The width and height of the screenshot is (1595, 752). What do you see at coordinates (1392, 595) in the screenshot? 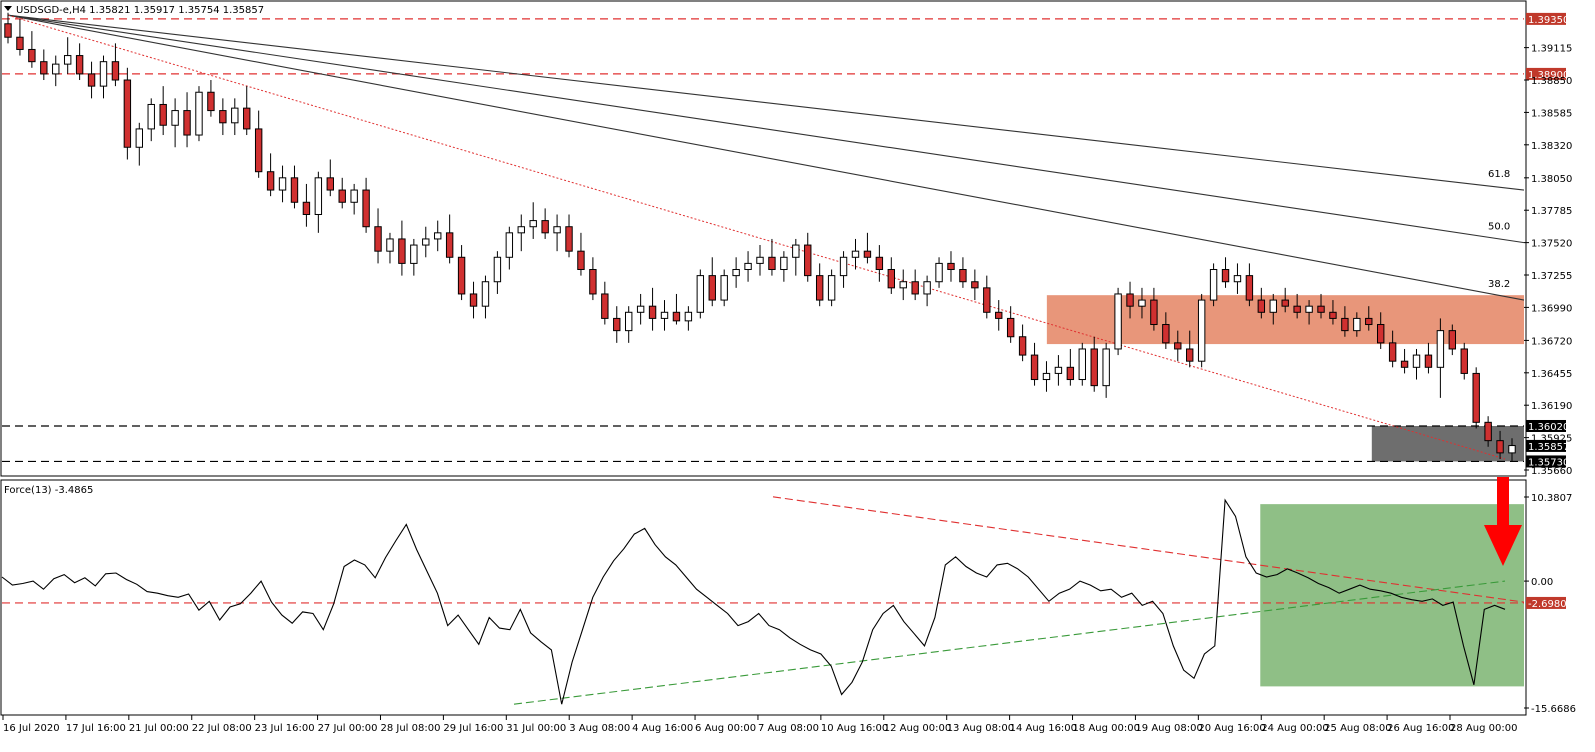
I see `force-zone` at bounding box center [1392, 595].